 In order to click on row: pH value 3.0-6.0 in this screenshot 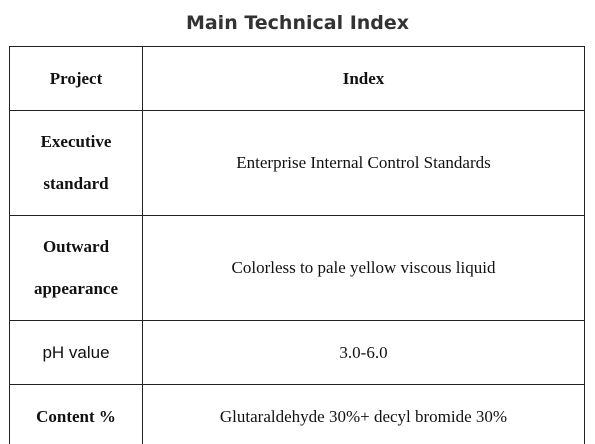, I will do `click(297, 352)`.